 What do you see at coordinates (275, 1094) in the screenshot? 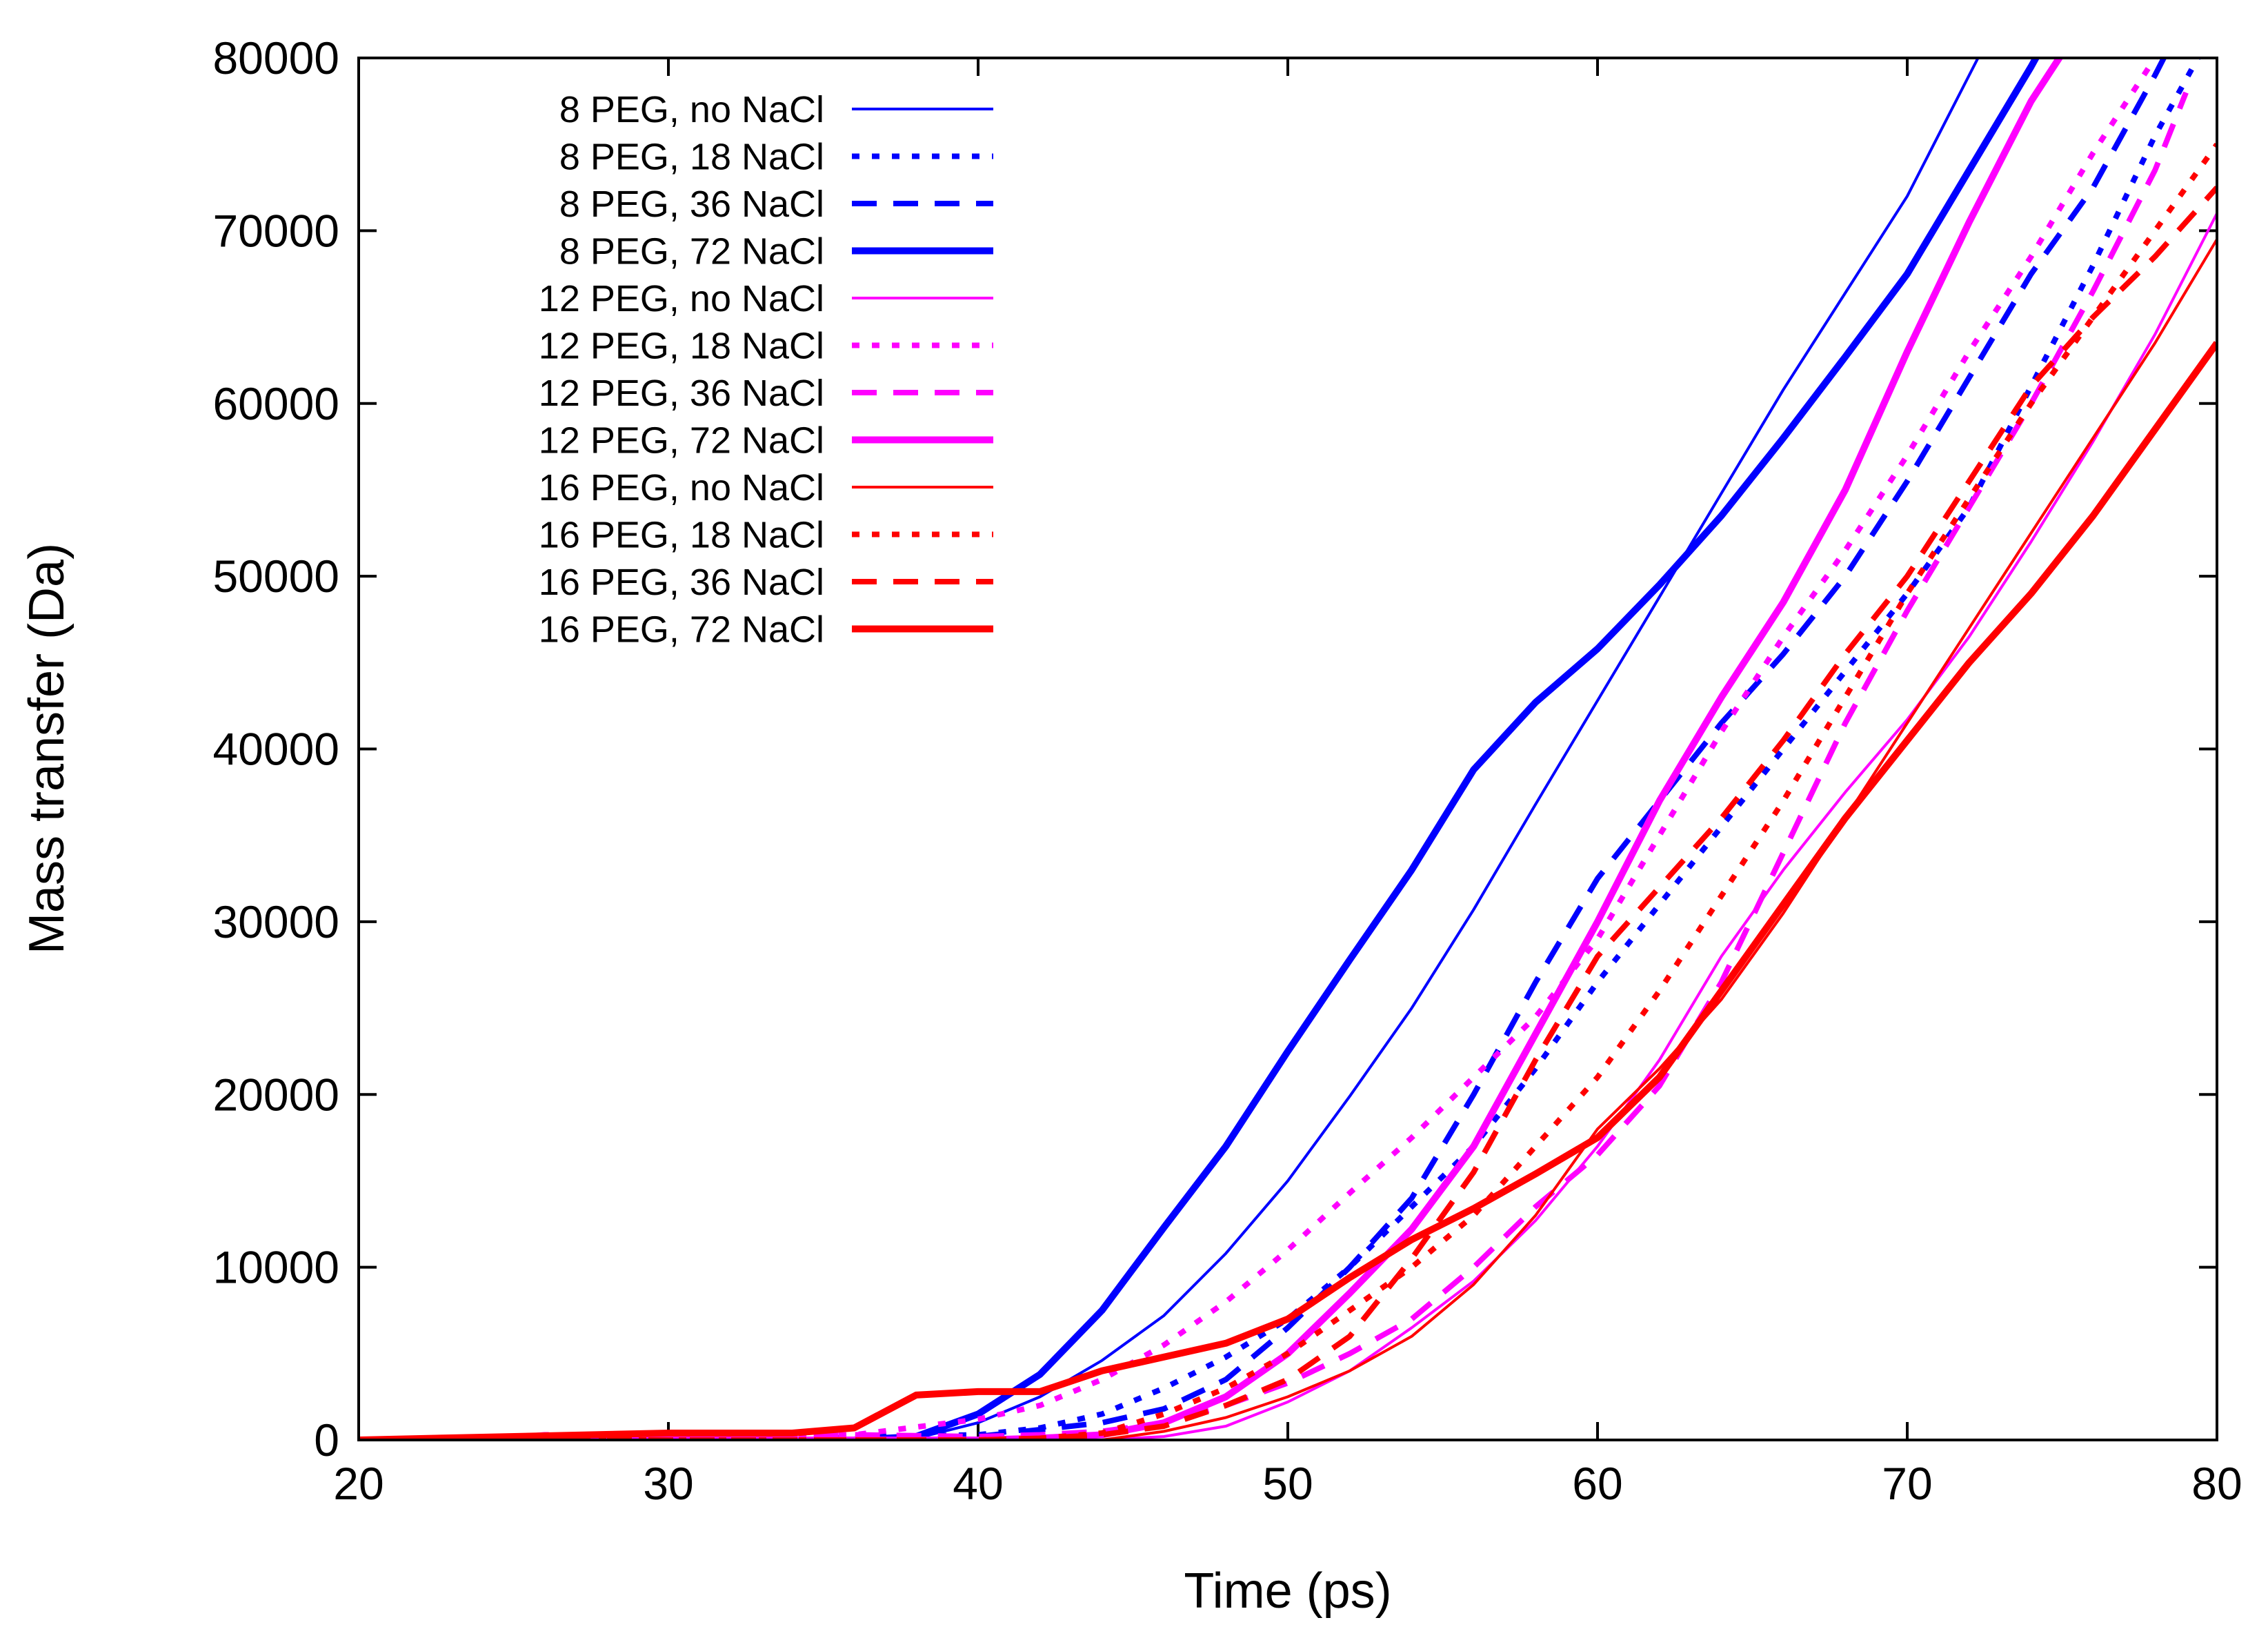
I see `y-tick-label: 20000` at bounding box center [275, 1094].